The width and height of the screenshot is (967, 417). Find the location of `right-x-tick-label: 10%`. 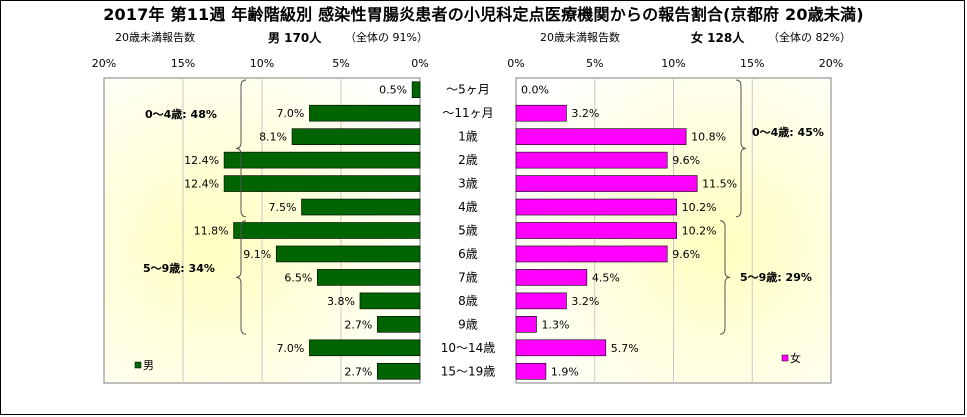

right-x-tick-label: 10% is located at coordinates (673, 63).